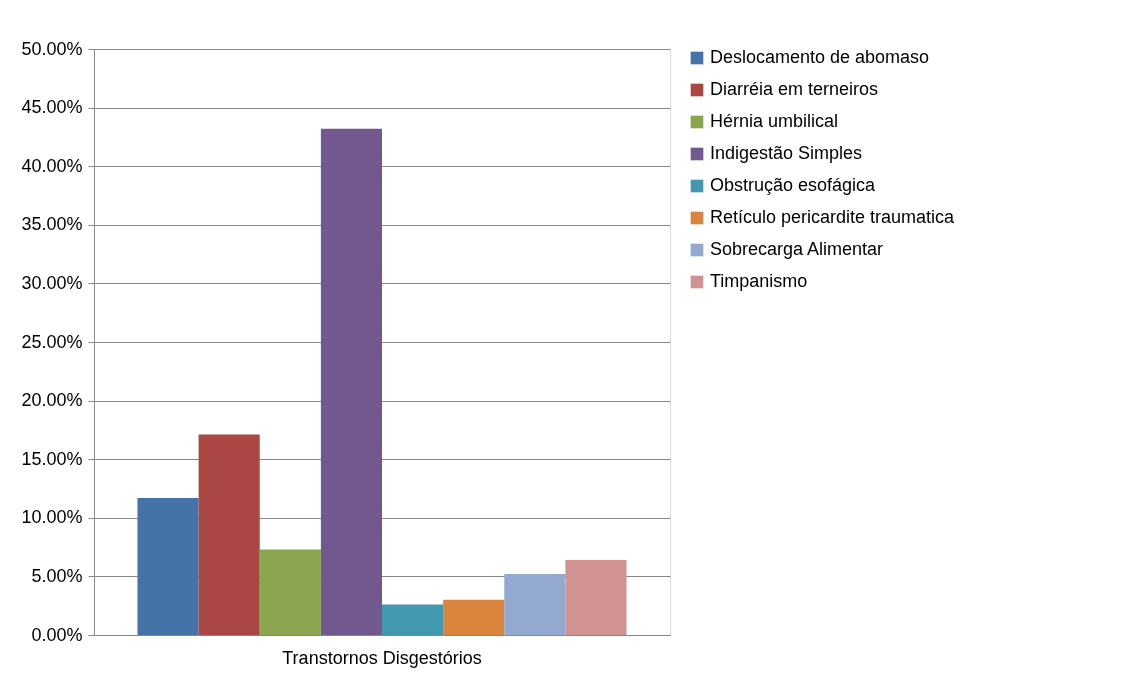 Image resolution: width=1126 pixels, height=688 pixels. What do you see at coordinates (820, 57) in the screenshot?
I see `legend-label: Deslocamento de abomaso` at bounding box center [820, 57].